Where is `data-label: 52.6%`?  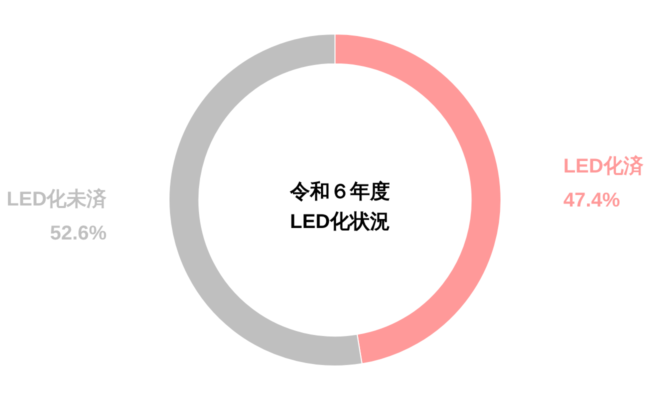 data-label: 52.6% is located at coordinates (78, 233).